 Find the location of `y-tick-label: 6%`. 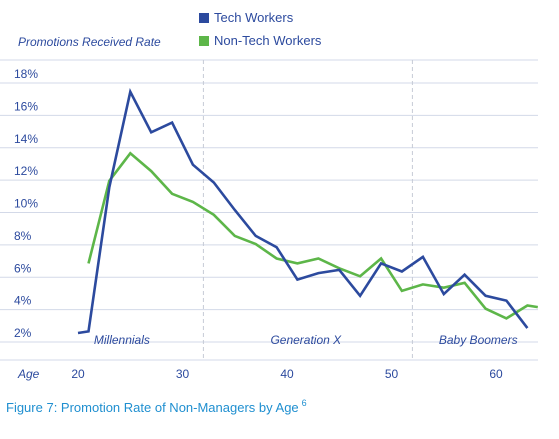

y-tick-label: 6% is located at coordinates (23, 268).